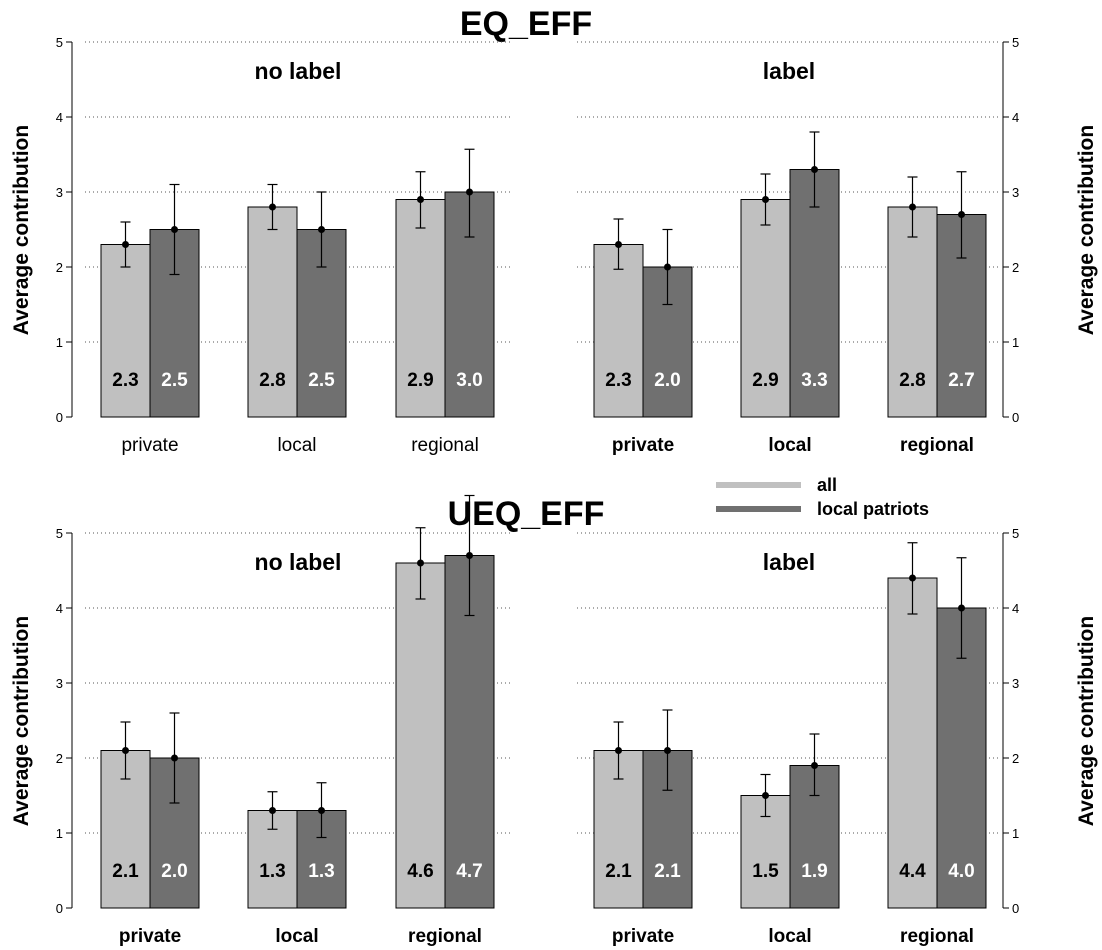 Image resolution: width=1102 pixels, height=950 pixels. What do you see at coordinates (469, 380) in the screenshot?
I see `bar-value-label: 3.0` at bounding box center [469, 380].